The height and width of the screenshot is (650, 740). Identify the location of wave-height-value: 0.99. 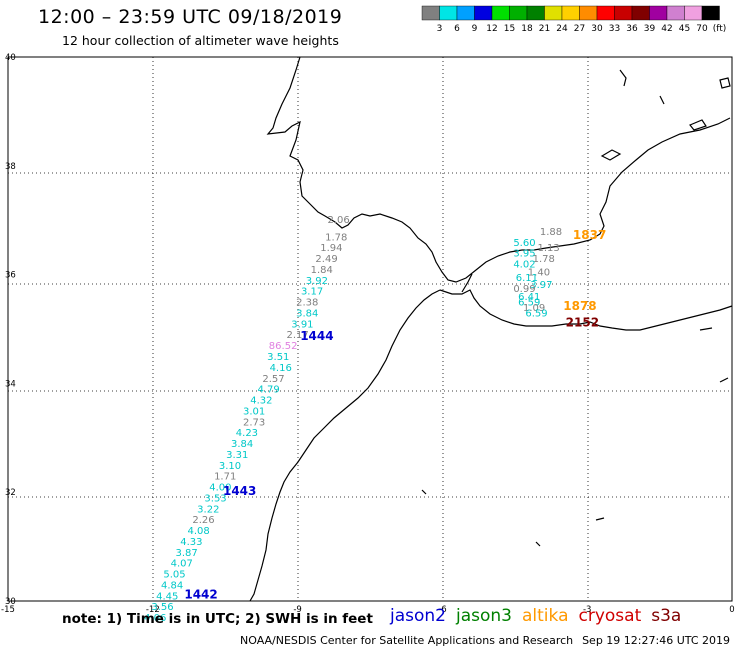
(524, 289).